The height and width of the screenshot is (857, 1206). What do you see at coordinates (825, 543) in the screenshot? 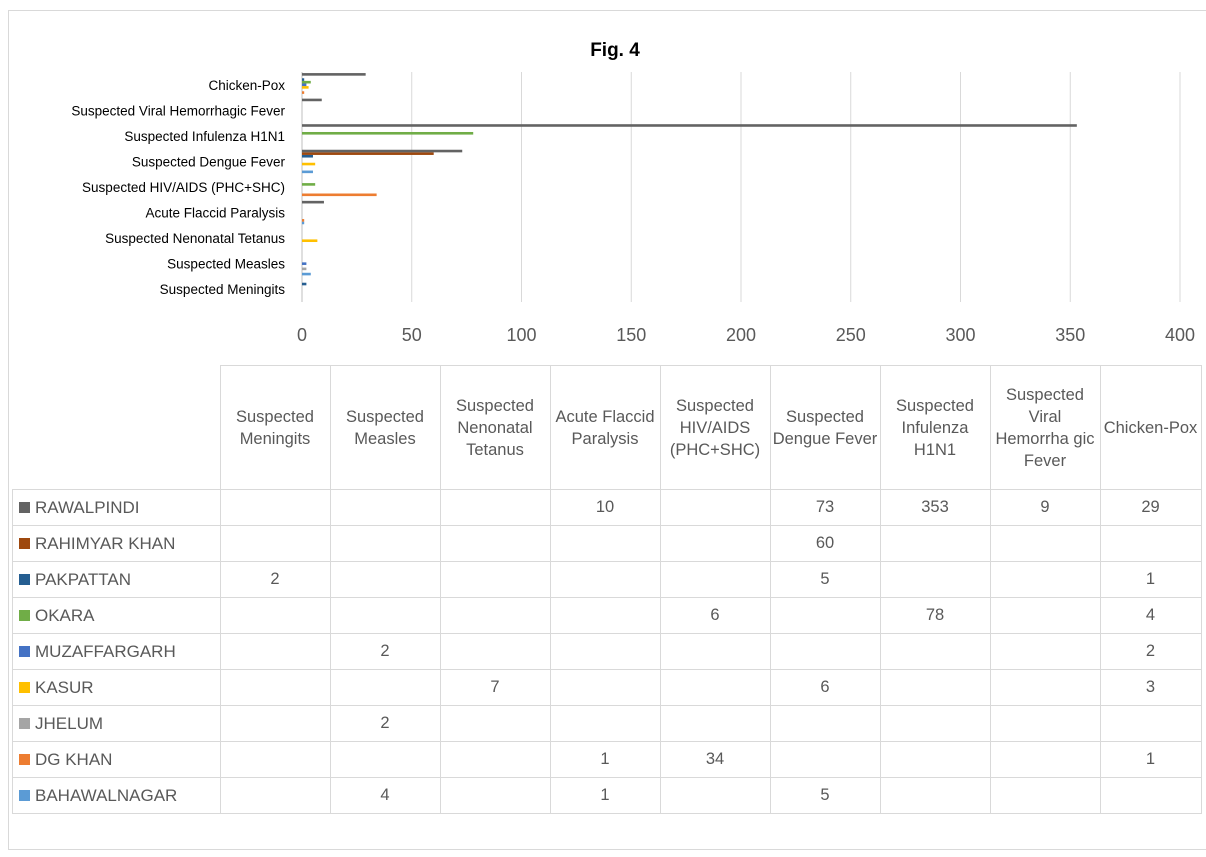
I see `table-cell: 60` at bounding box center [825, 543].